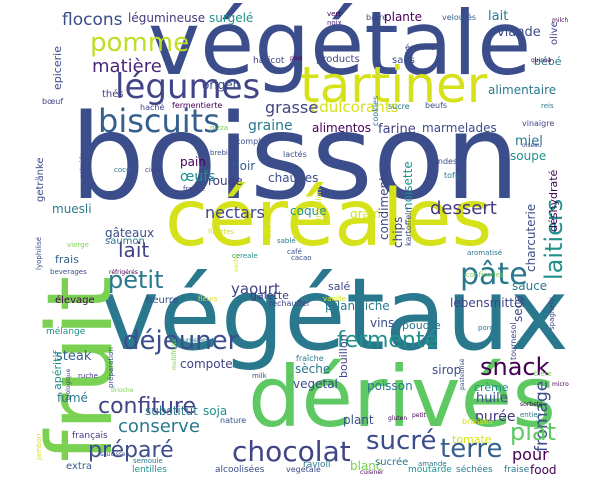 This screenshot has height=501, width=601. What do you see at coordinates (398, 232) in the screenshot?
I see `word-chips: chips` at bounding box center [398, 232].